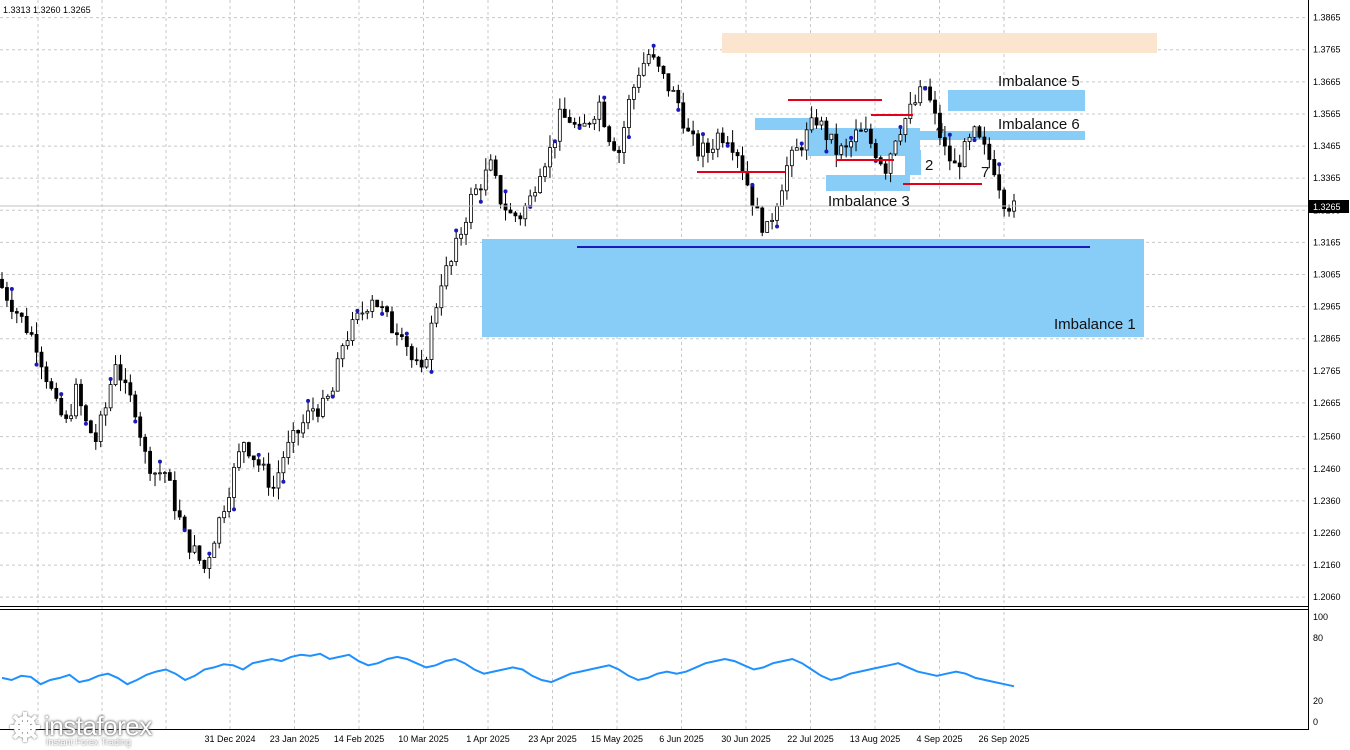 The height and width of the screenshot is (750, 1350). I want to click on time-tick-label: 31 Dec 2024, so click(229, 739).